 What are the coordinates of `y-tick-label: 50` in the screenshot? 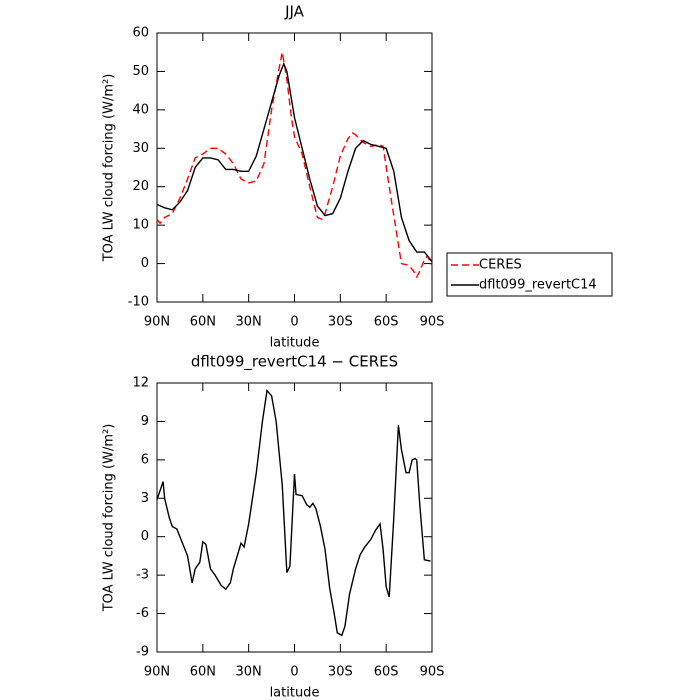 It's located at (140, 71).